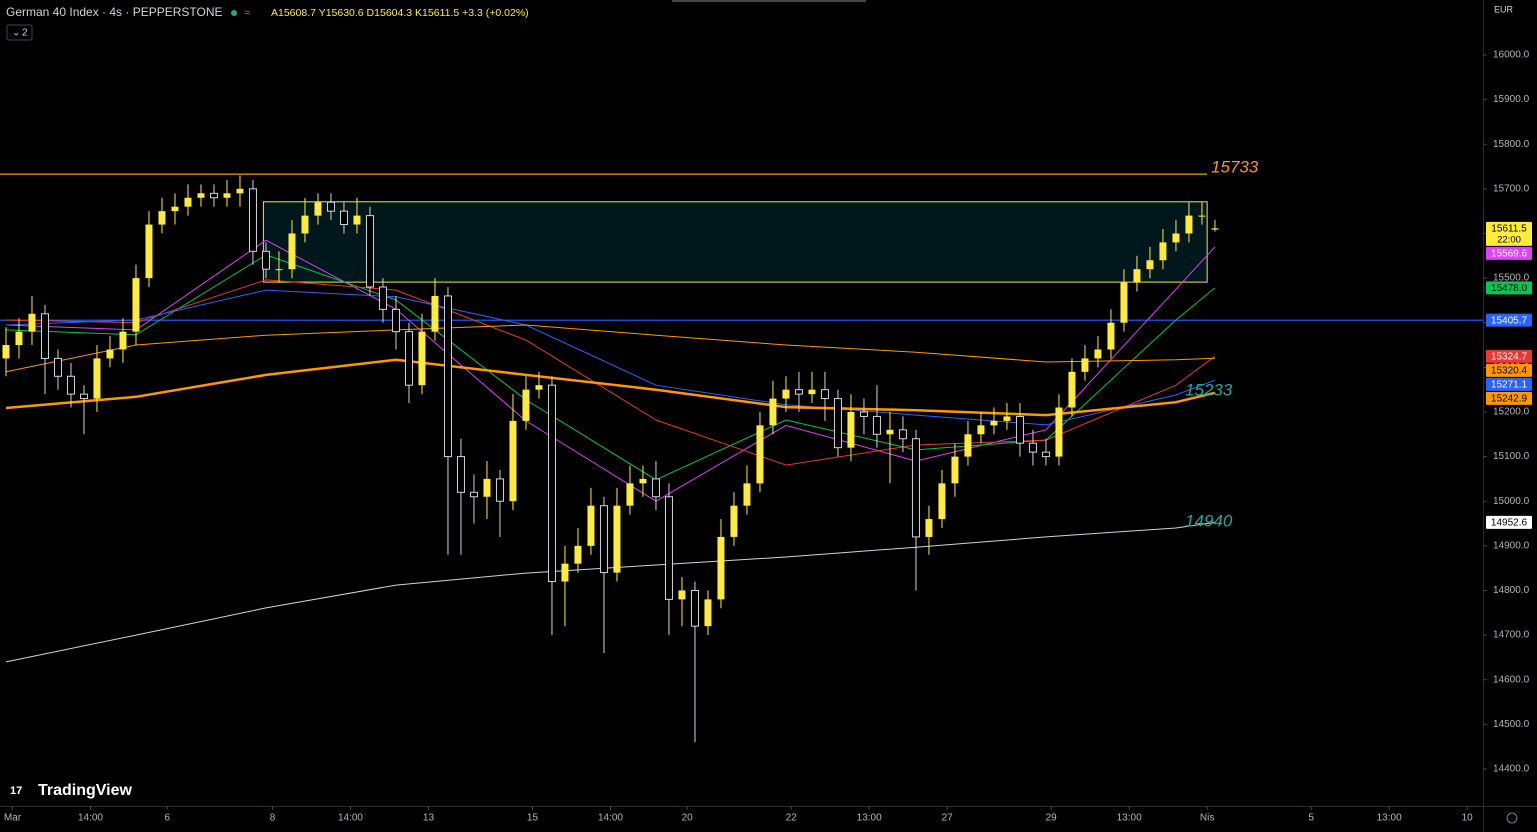 The image size is (1537, 832). What do you see at coordinates (1052, 818) in the screenshot?
I see `x-tick-label: 29` at bounding box center [1052, 818].